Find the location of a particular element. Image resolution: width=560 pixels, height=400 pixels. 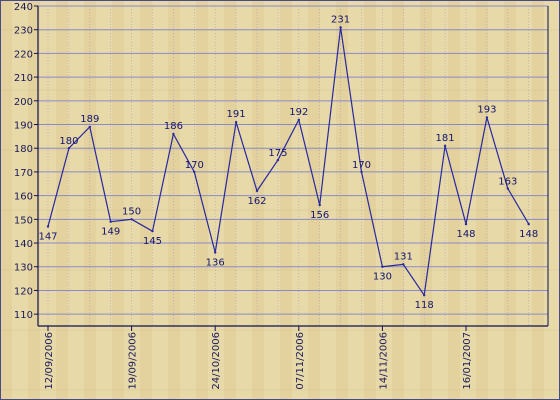

data-label: 193 is located at coordinates (486, 109).